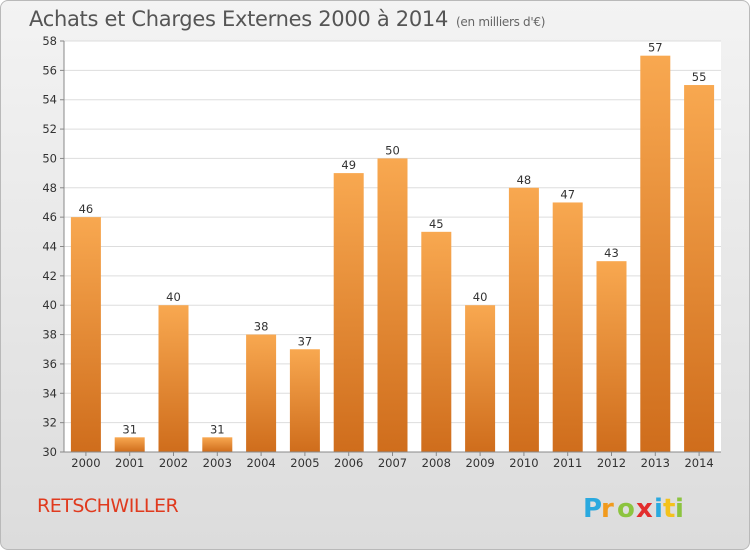 The image size is (750, 550). Describe the element at coordinates (261, 327) in the screenshot. I see `bar-value-label: 38` at that location.